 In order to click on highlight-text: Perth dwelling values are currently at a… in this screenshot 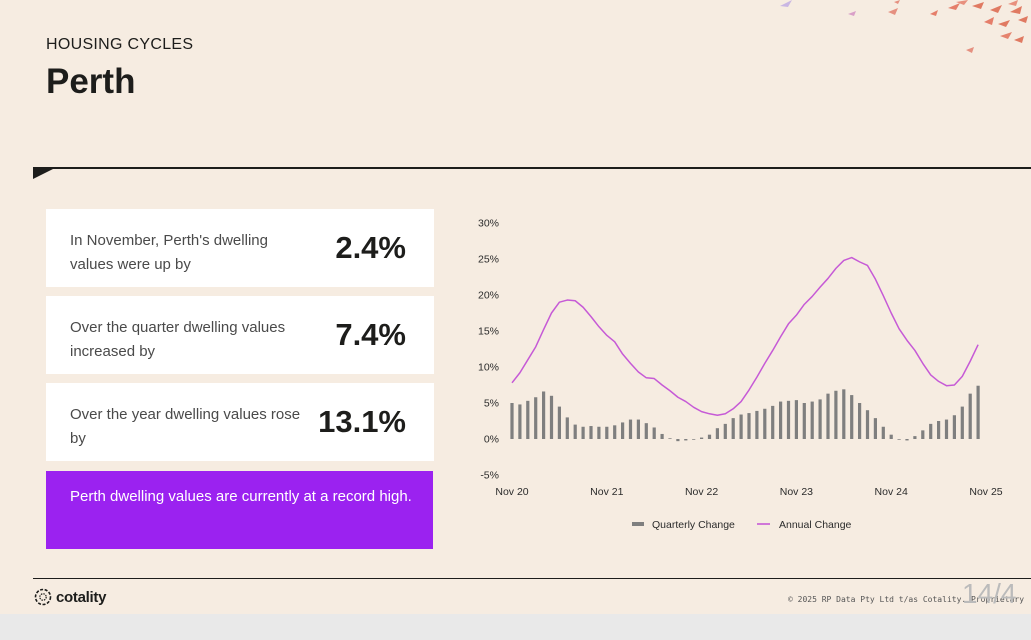, I will do `click(241, 496)`.